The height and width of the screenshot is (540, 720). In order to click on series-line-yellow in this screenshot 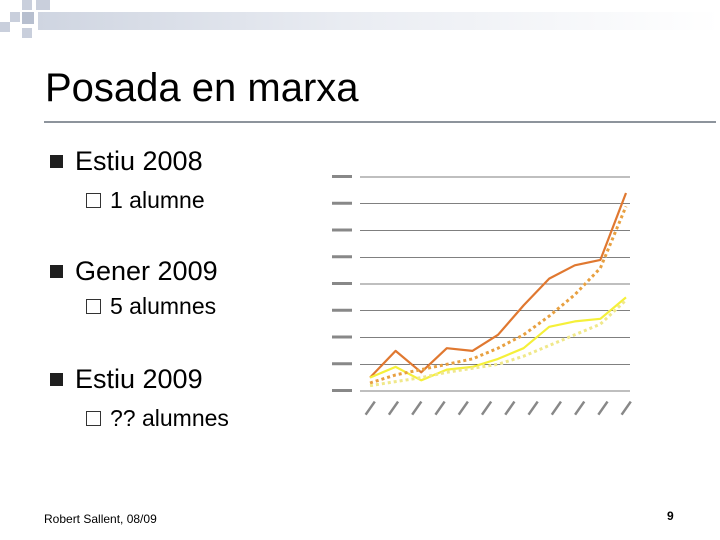, I will do `click(498, 339)`.